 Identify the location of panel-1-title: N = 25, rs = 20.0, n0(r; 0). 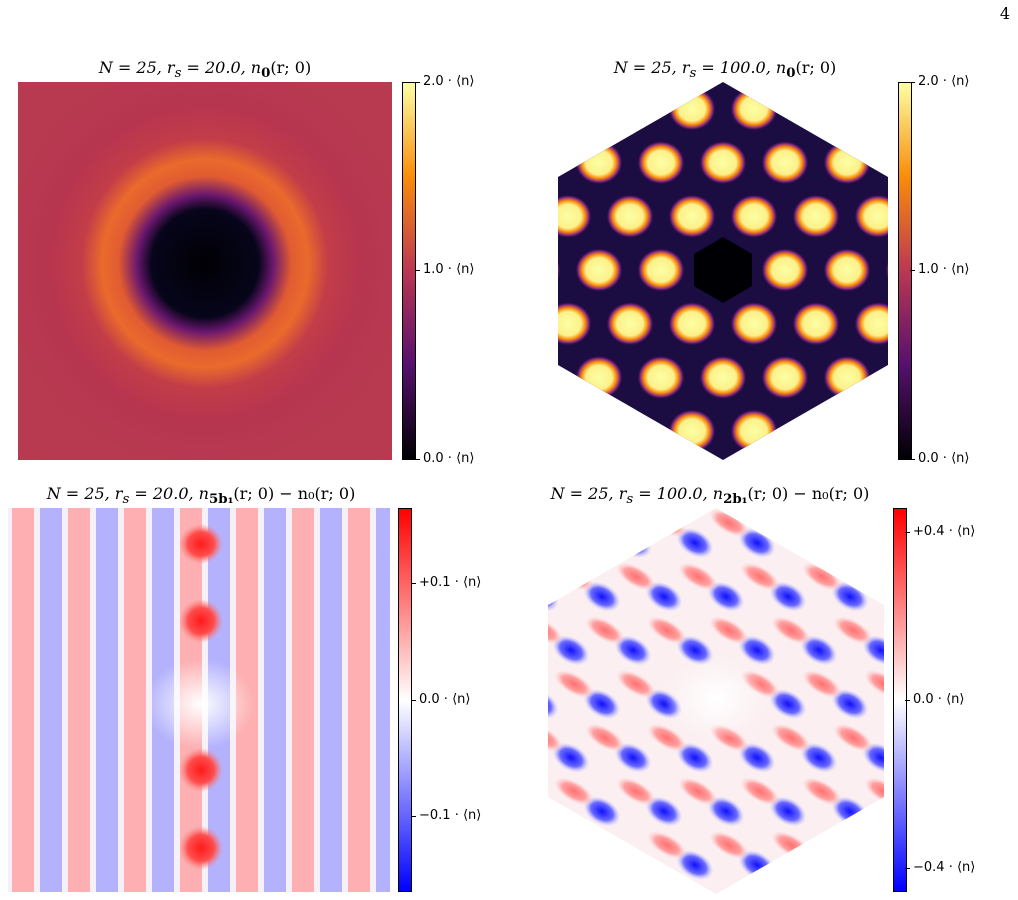
(205, 70).